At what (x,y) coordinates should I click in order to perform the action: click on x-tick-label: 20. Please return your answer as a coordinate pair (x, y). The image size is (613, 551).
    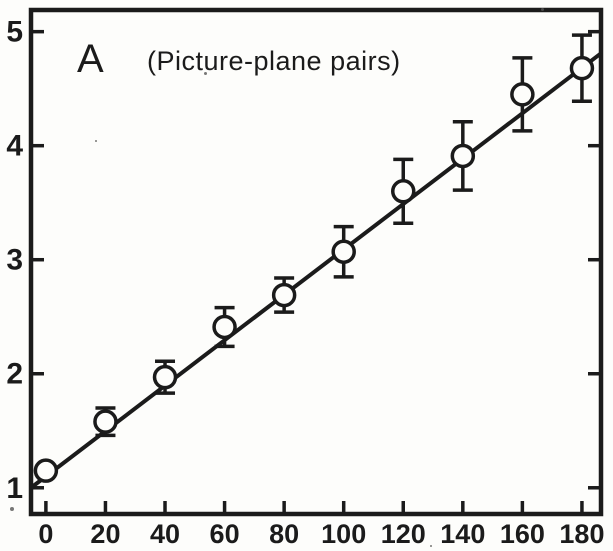
    Looking at the image, I should click on (105, 534).